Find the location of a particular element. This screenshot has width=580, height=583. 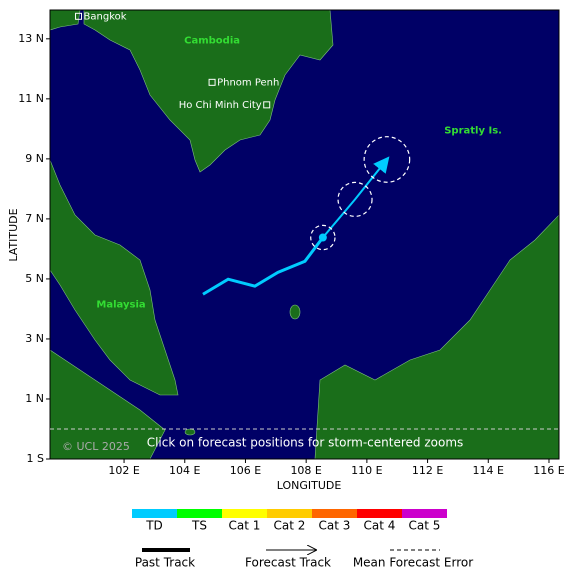

x-tick-label: 102 E is located at coordinates (123, 470).